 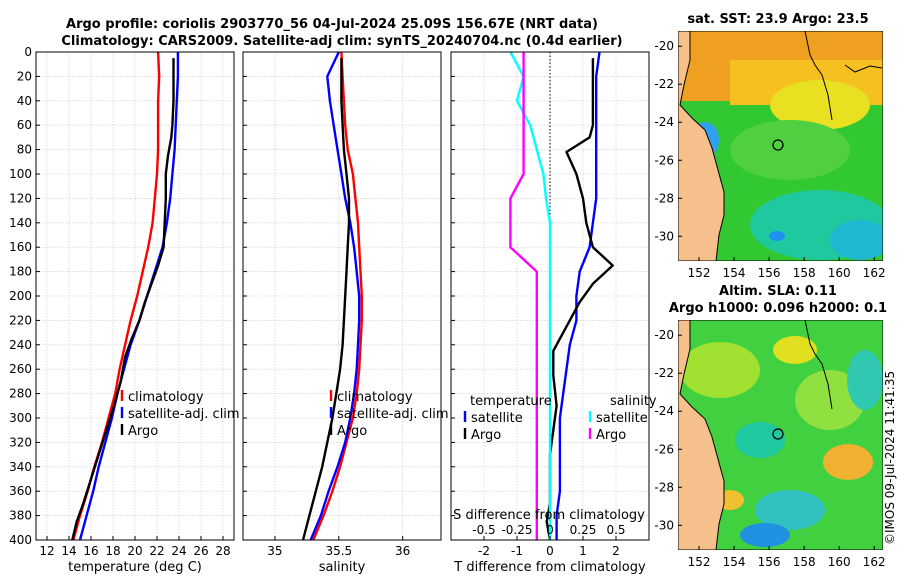 What do you see at coordinates (338, 551) in the screenshot?
I see `s-xtick-label-35.5: 35.5` at bounding box center [338, 551].